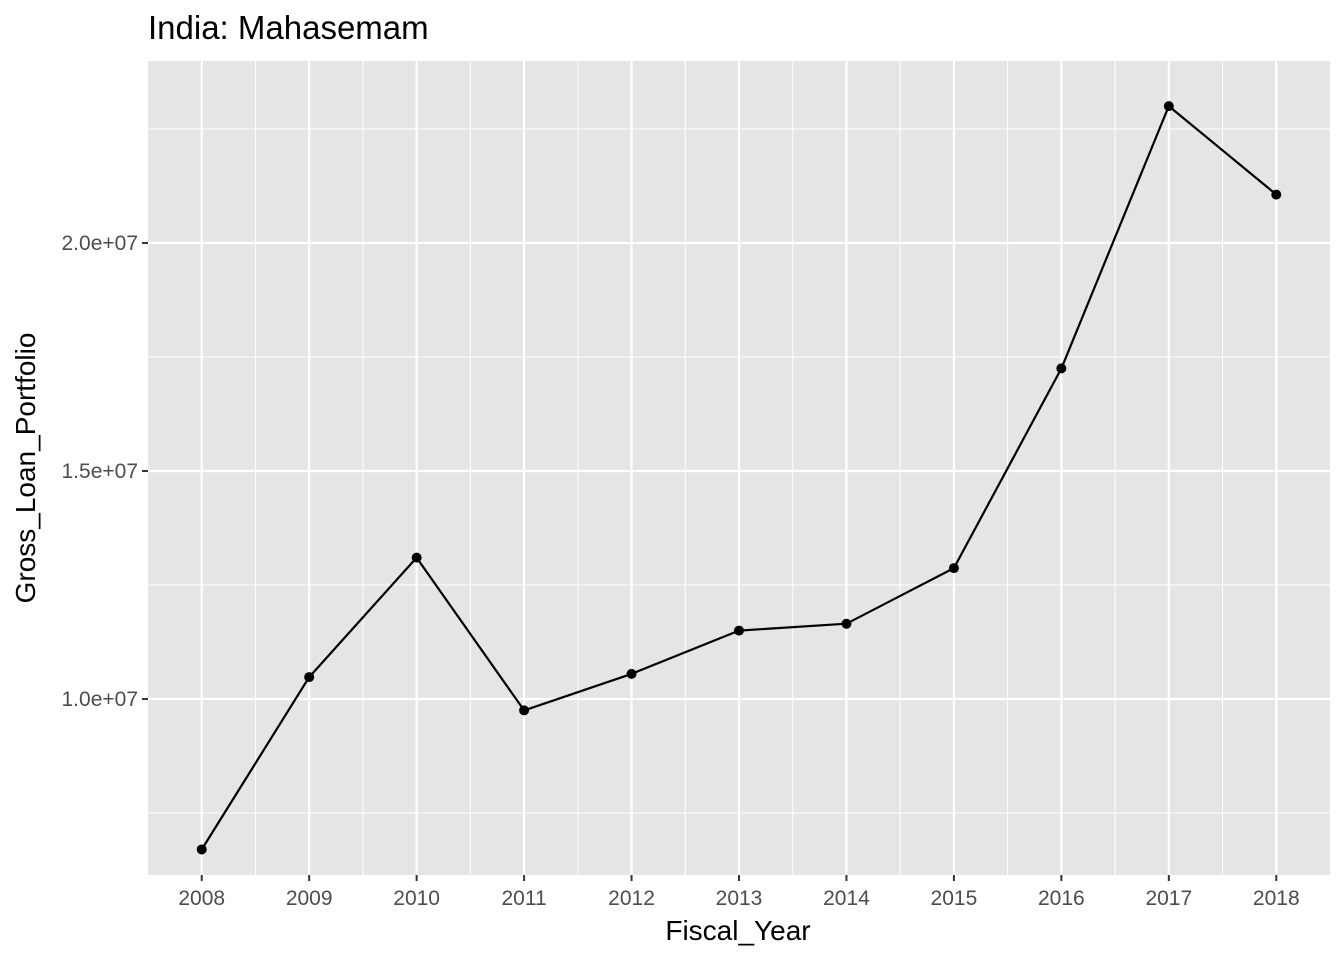  I want to click on x-tick-label: 2018, so click(1276, 898).